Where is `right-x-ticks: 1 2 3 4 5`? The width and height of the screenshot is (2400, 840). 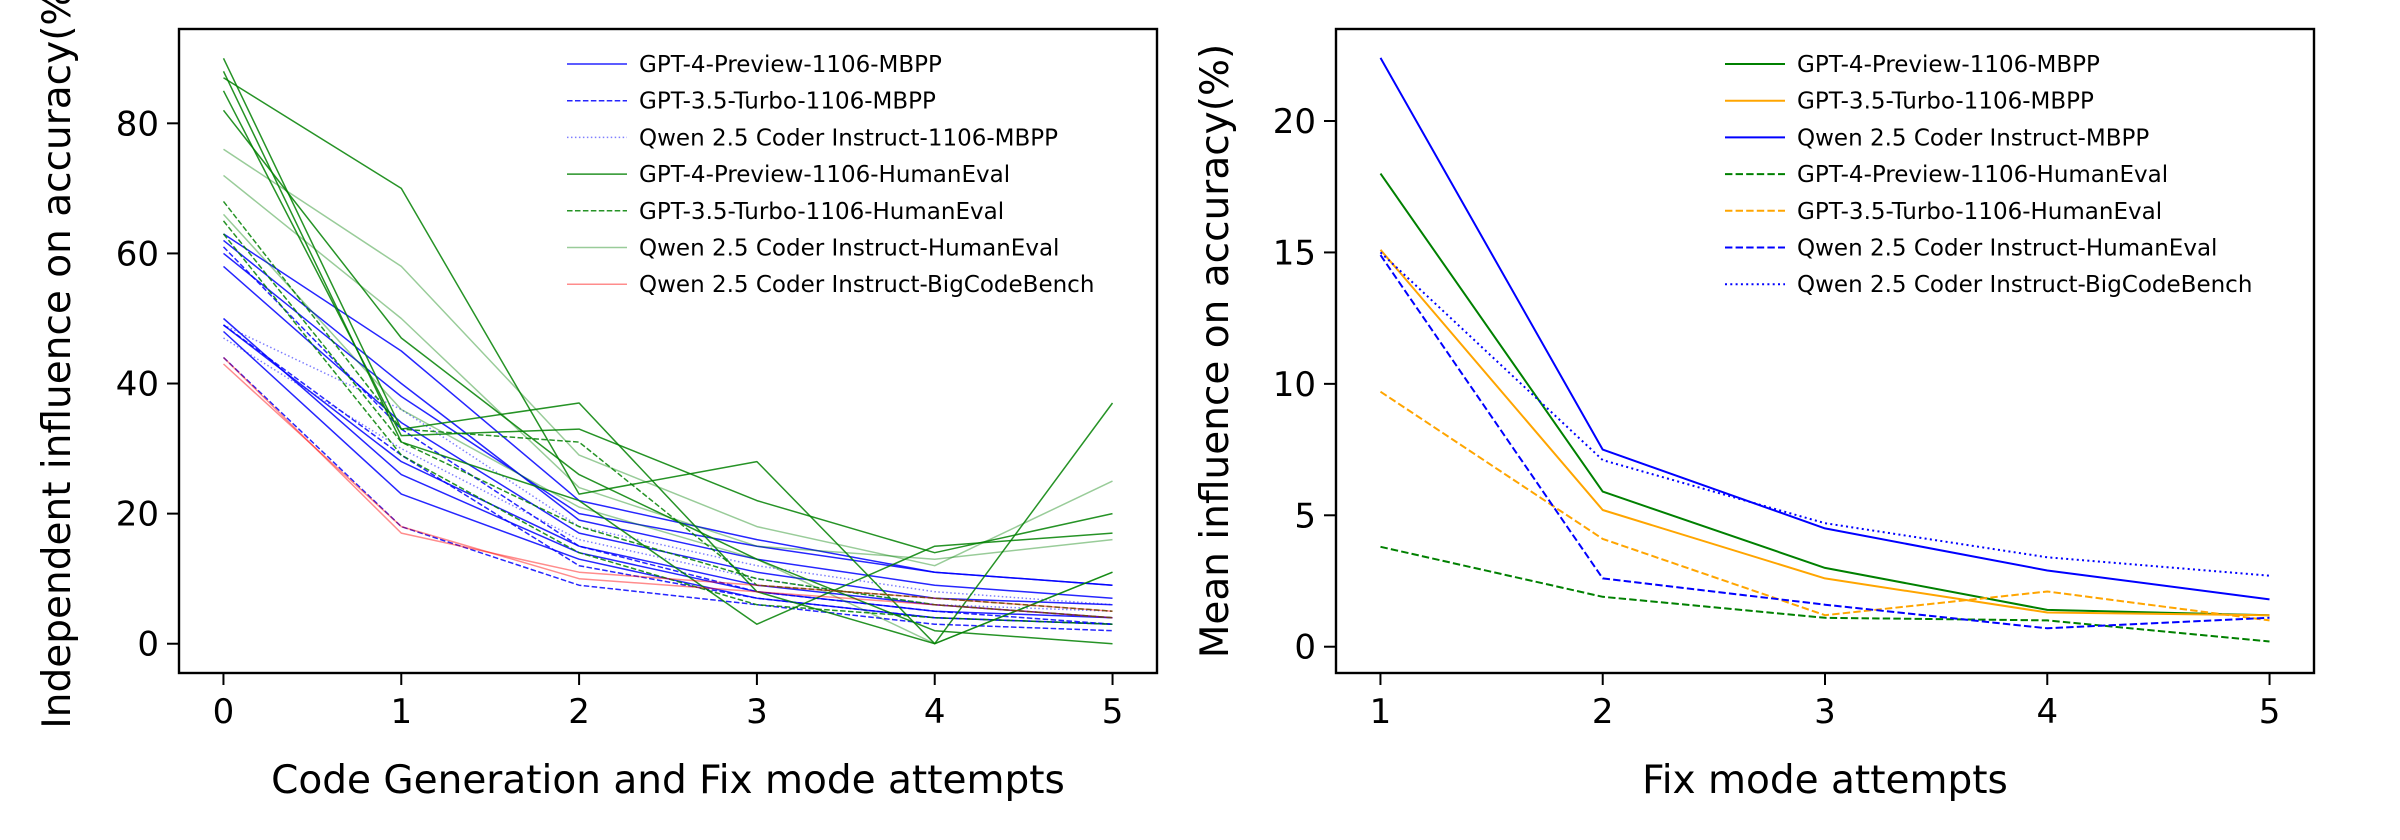 right-x-ticks: 1 2 3 4 5 is located at coordinates (1825, 702).